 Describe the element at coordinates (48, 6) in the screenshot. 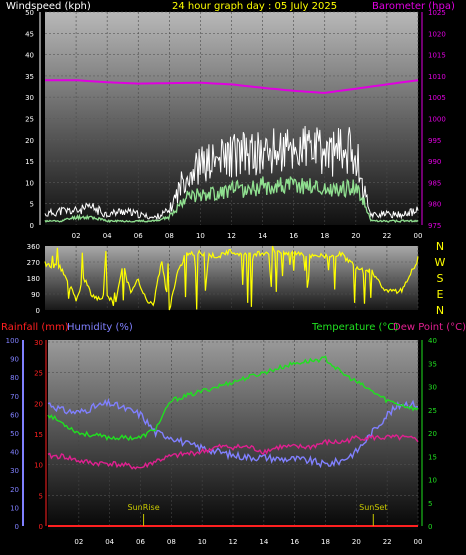

I see `windspeed-axis-label: Windspeed (kph)` at that location.